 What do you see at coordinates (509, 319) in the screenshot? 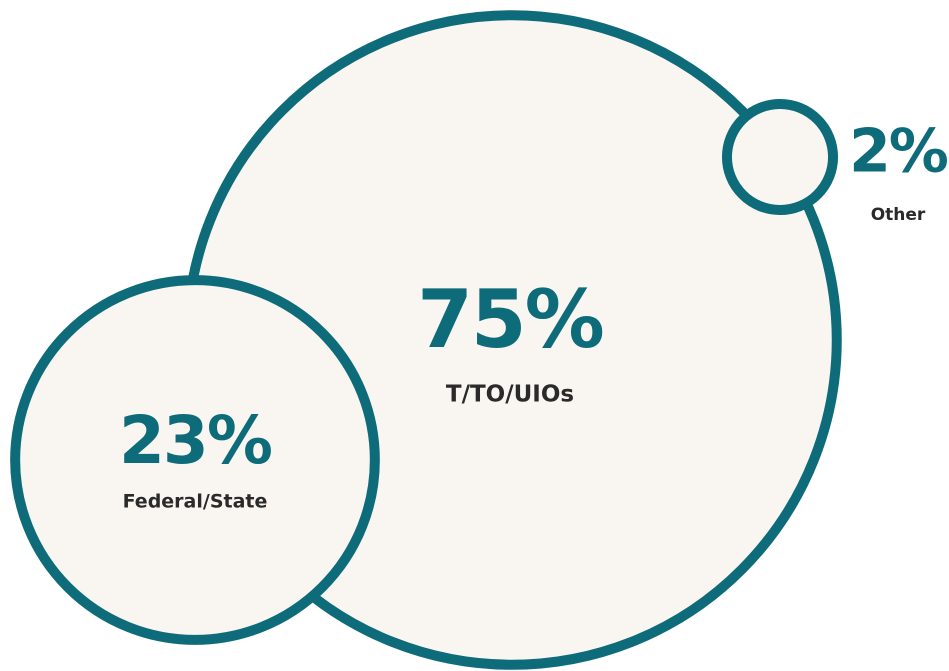
I see `value-label: 75%` at bounding box center [509, 319].